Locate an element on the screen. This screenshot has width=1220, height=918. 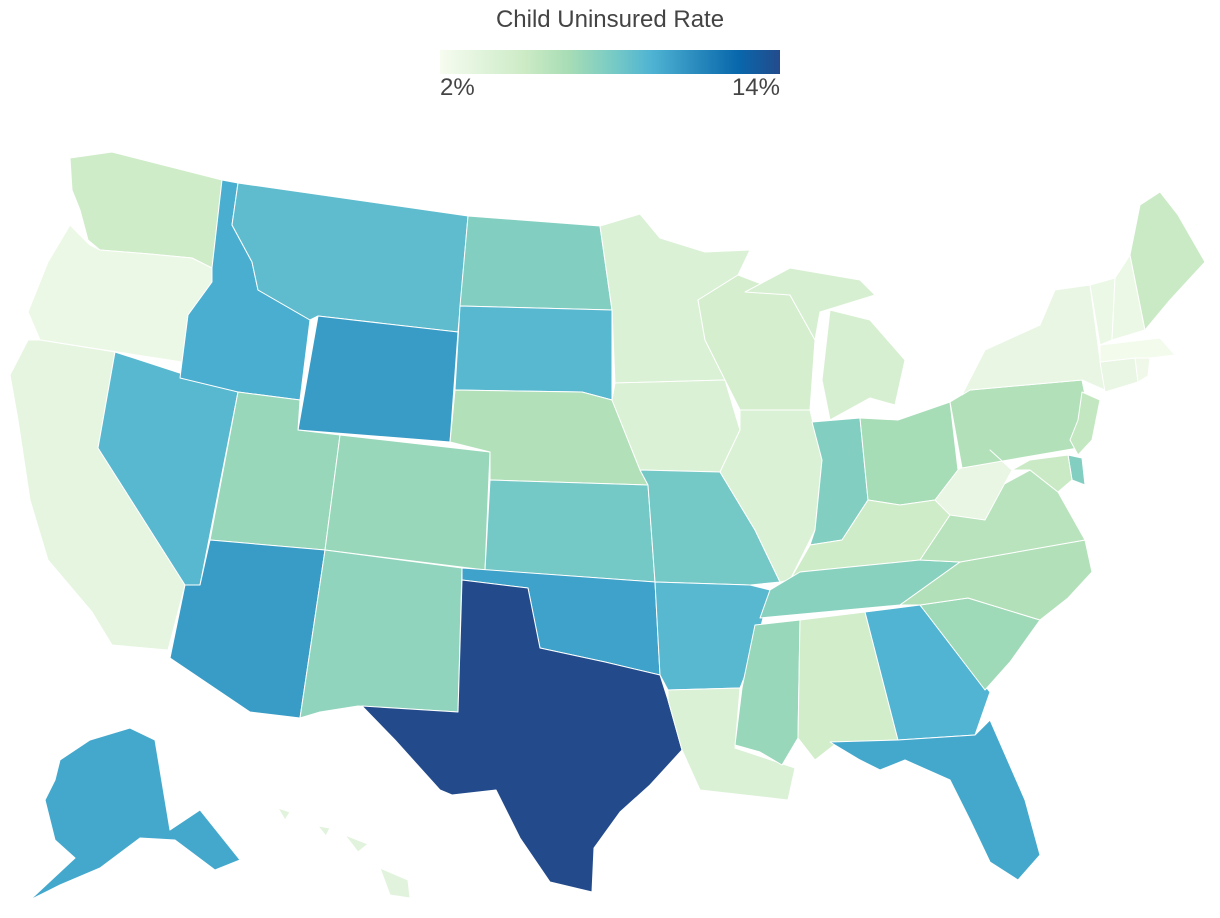
state-NJ is located at coordinates (1085, 423).